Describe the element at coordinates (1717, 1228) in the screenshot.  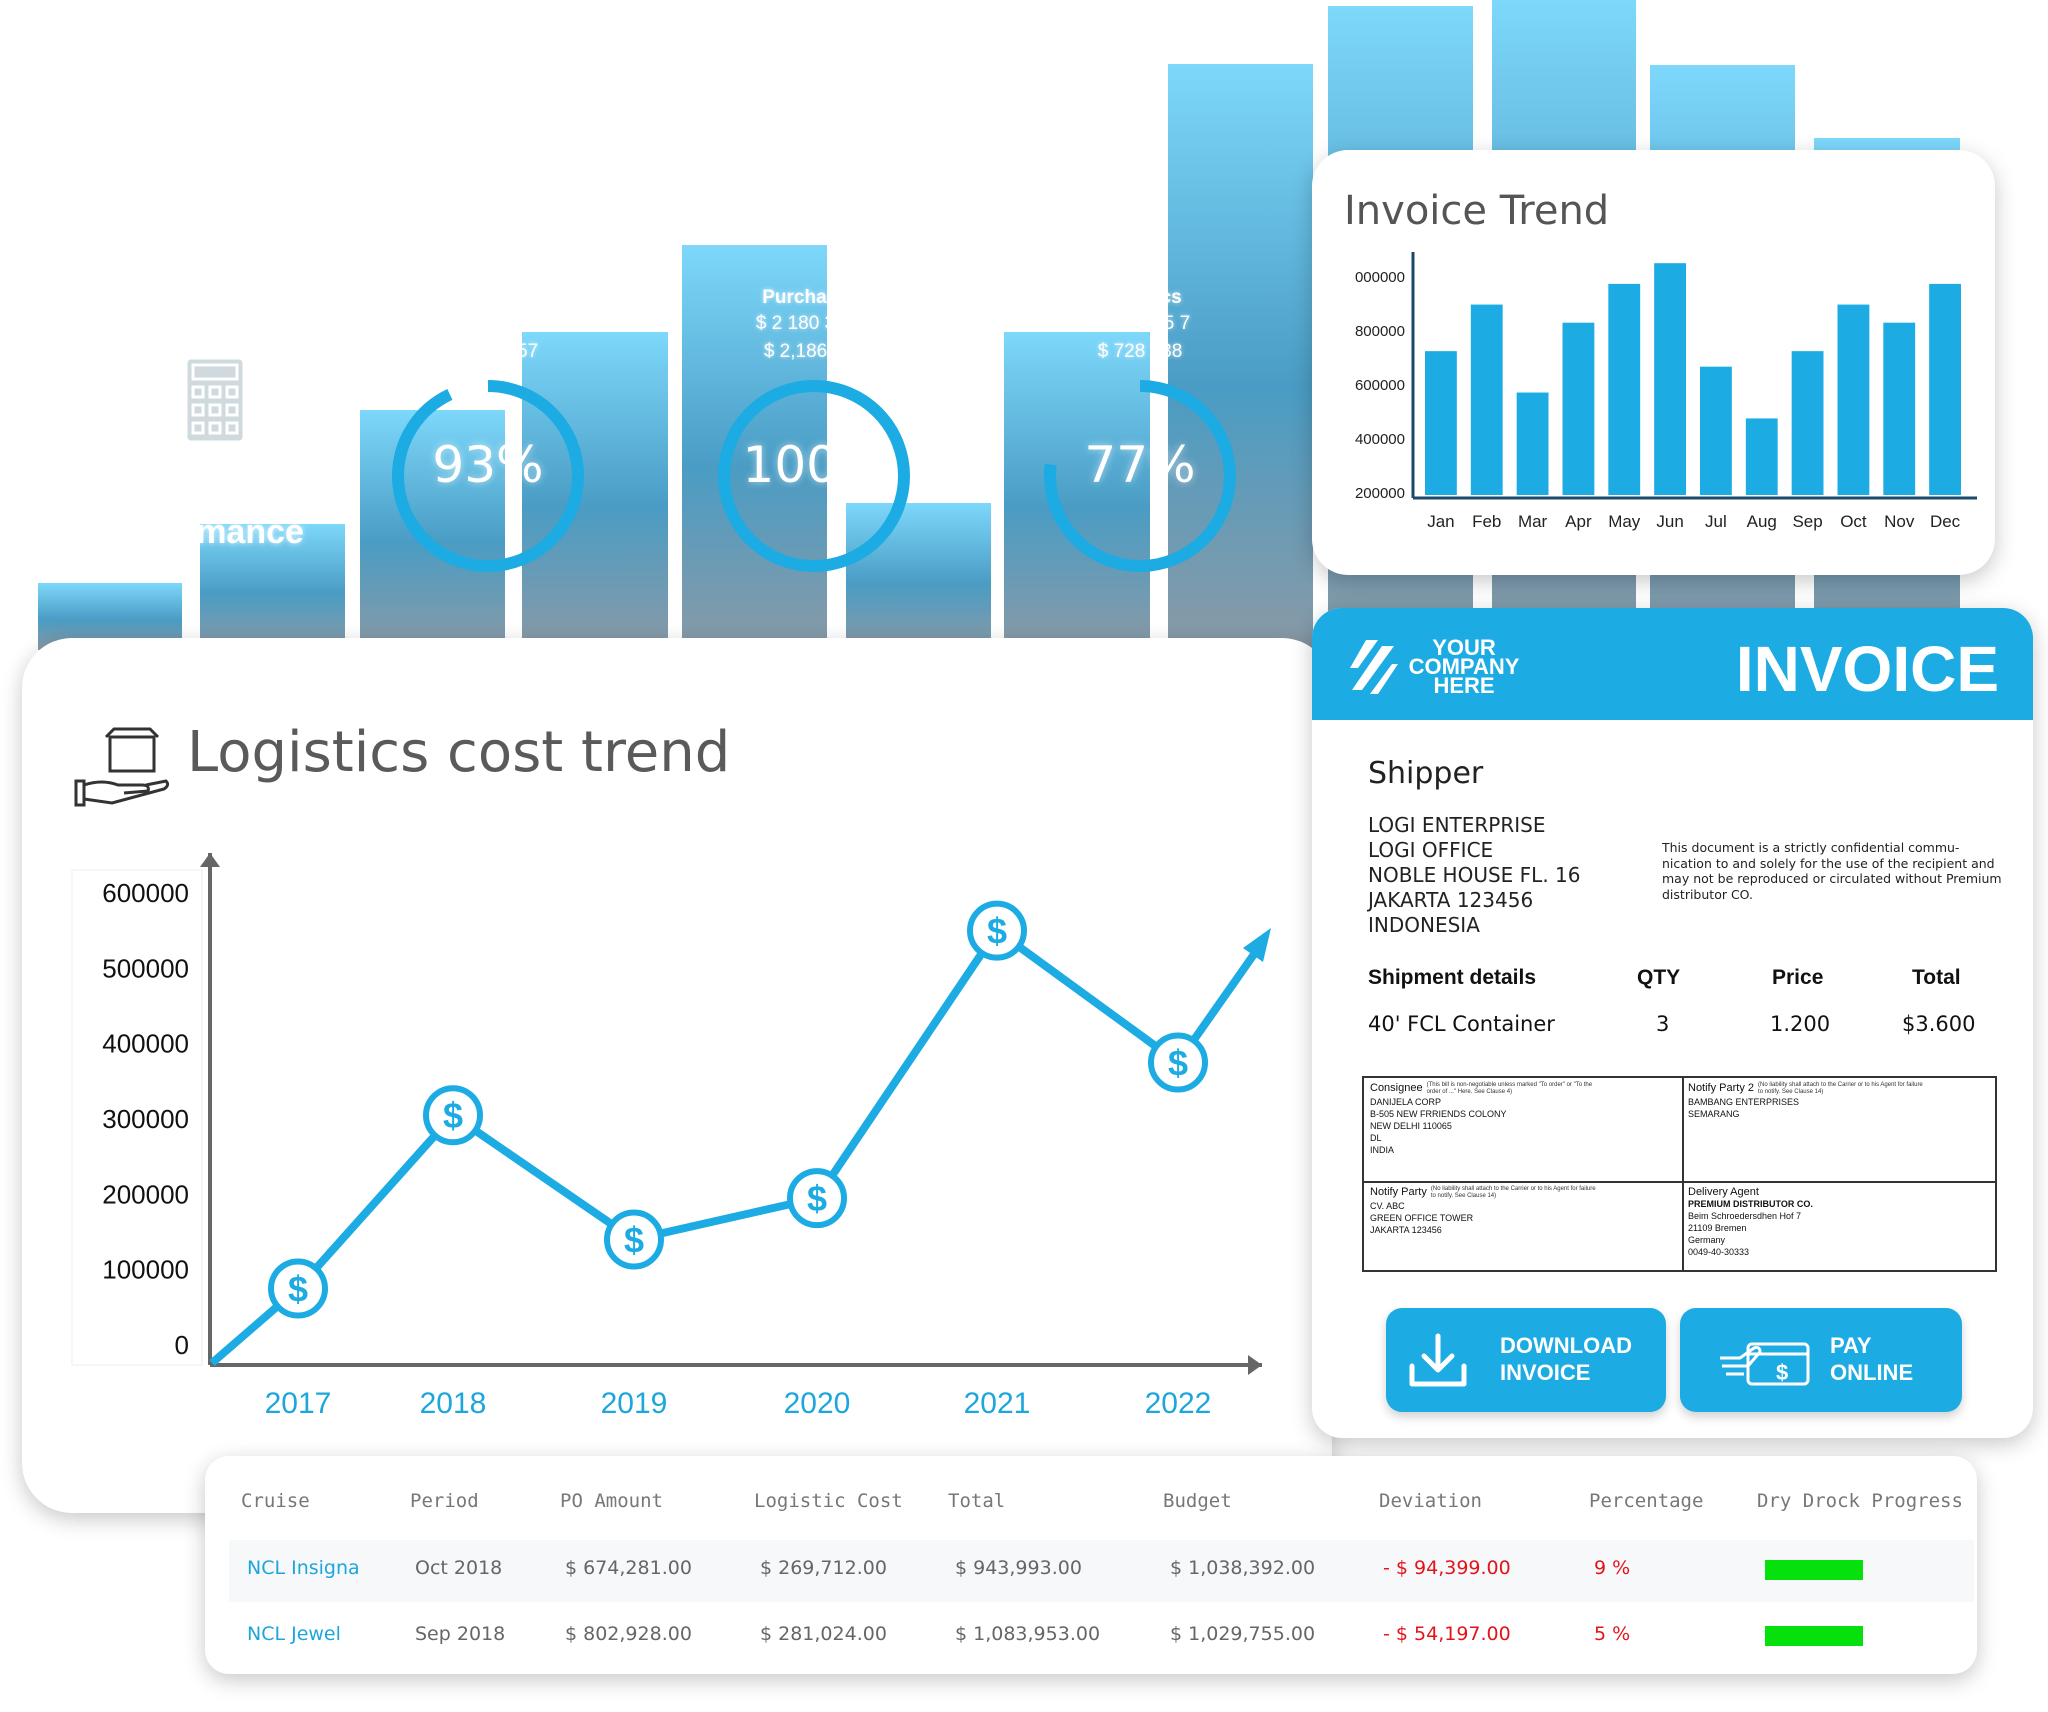
I see `party-line: 21109 Bremen` at that location.